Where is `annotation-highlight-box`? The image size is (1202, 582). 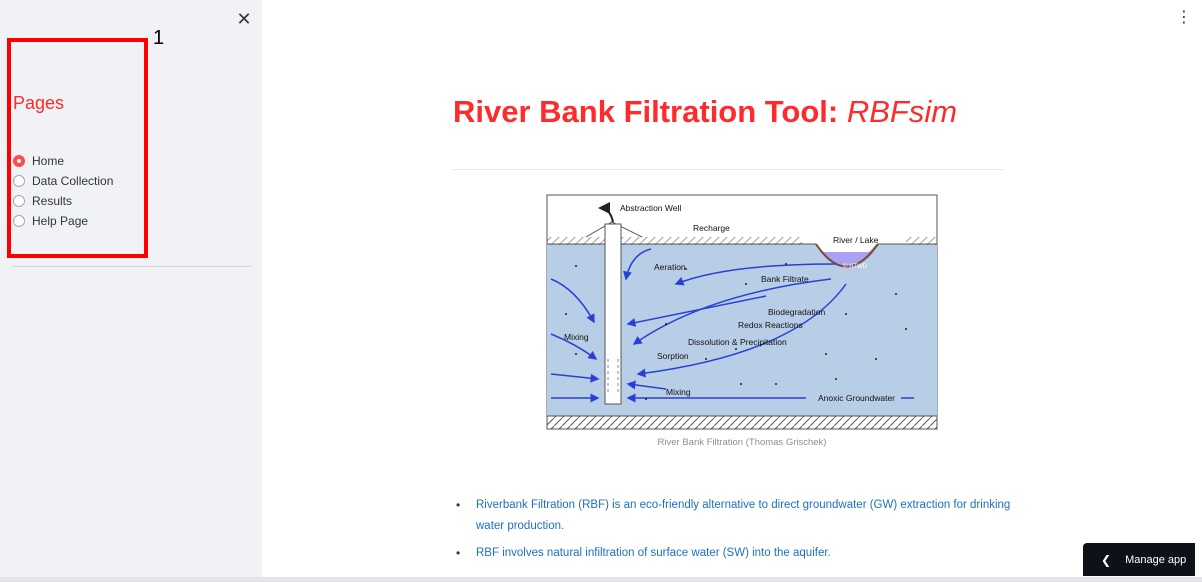 annotation-highlight-box is located at coordinates (77, 148).